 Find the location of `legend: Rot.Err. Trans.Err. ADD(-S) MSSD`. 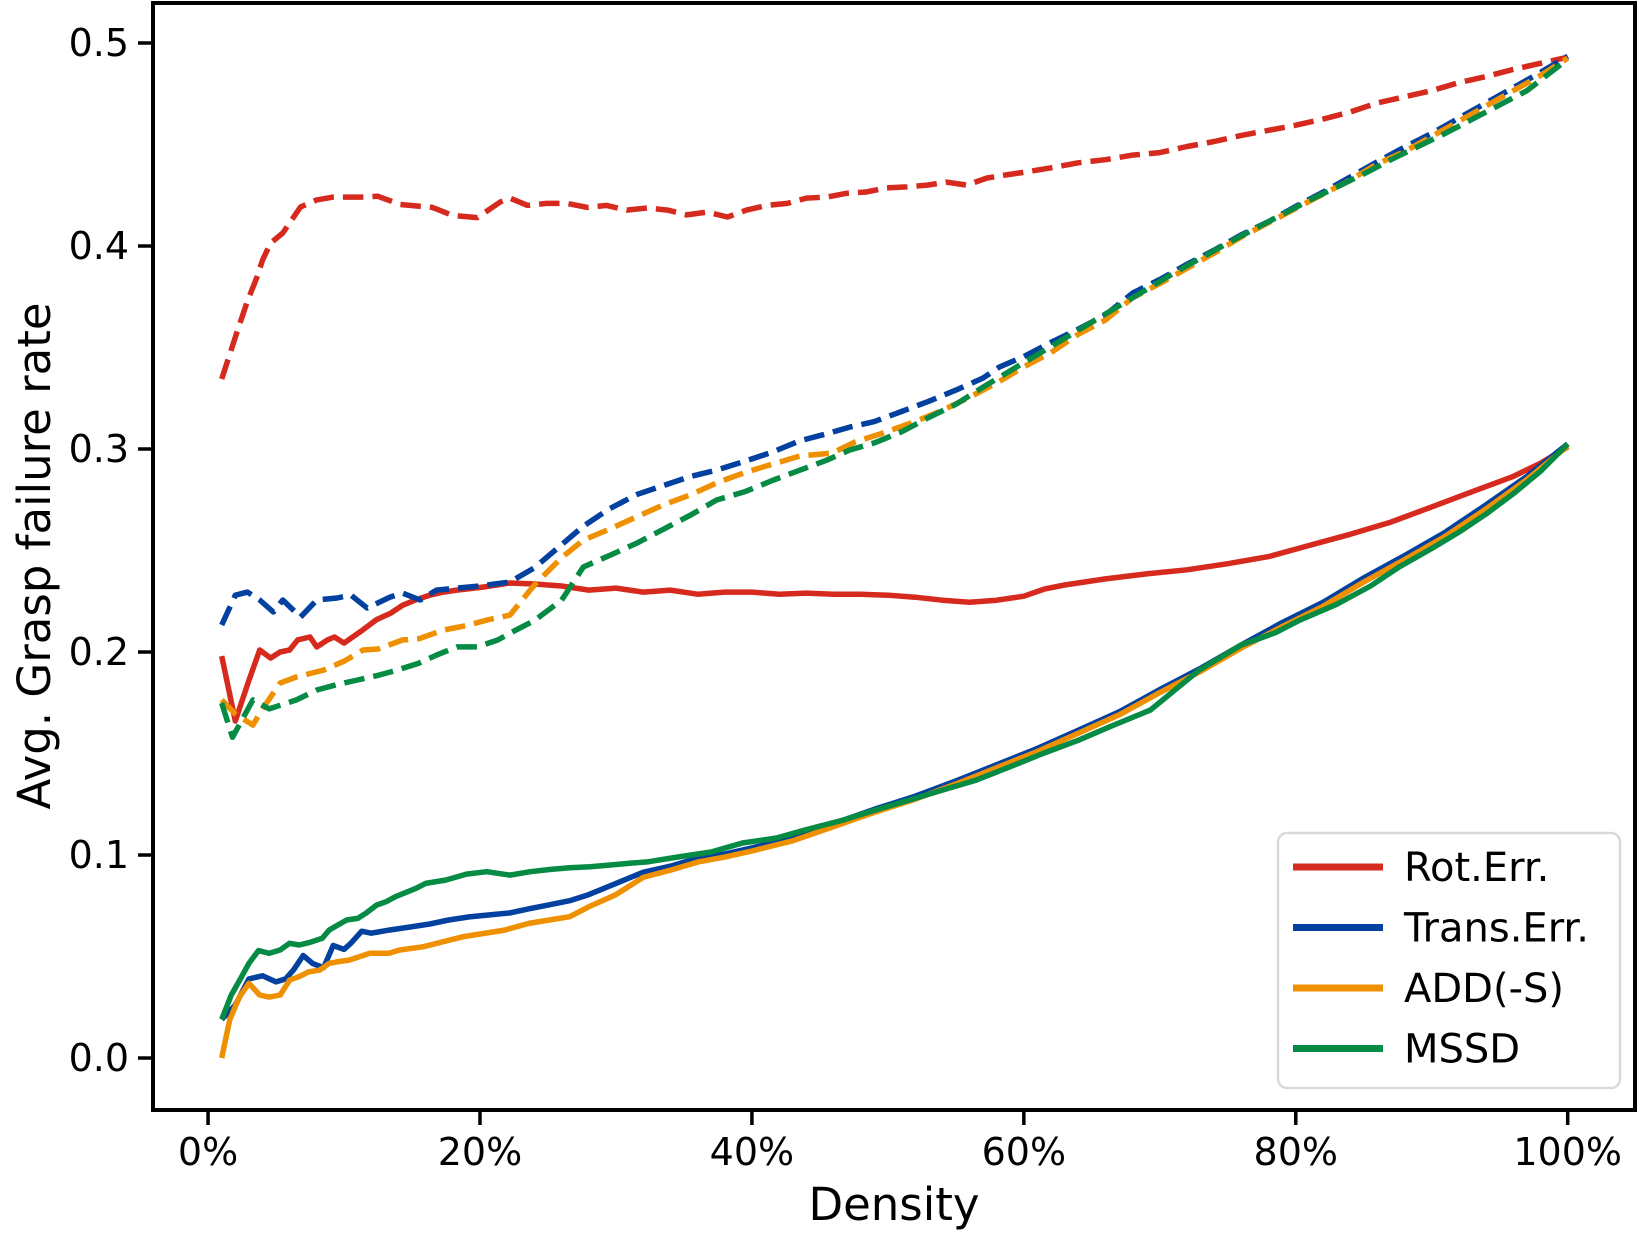

legend: Rot.Err. Trans.Err. ADD(-S) MSSD is located at coordinates (1449, 960).